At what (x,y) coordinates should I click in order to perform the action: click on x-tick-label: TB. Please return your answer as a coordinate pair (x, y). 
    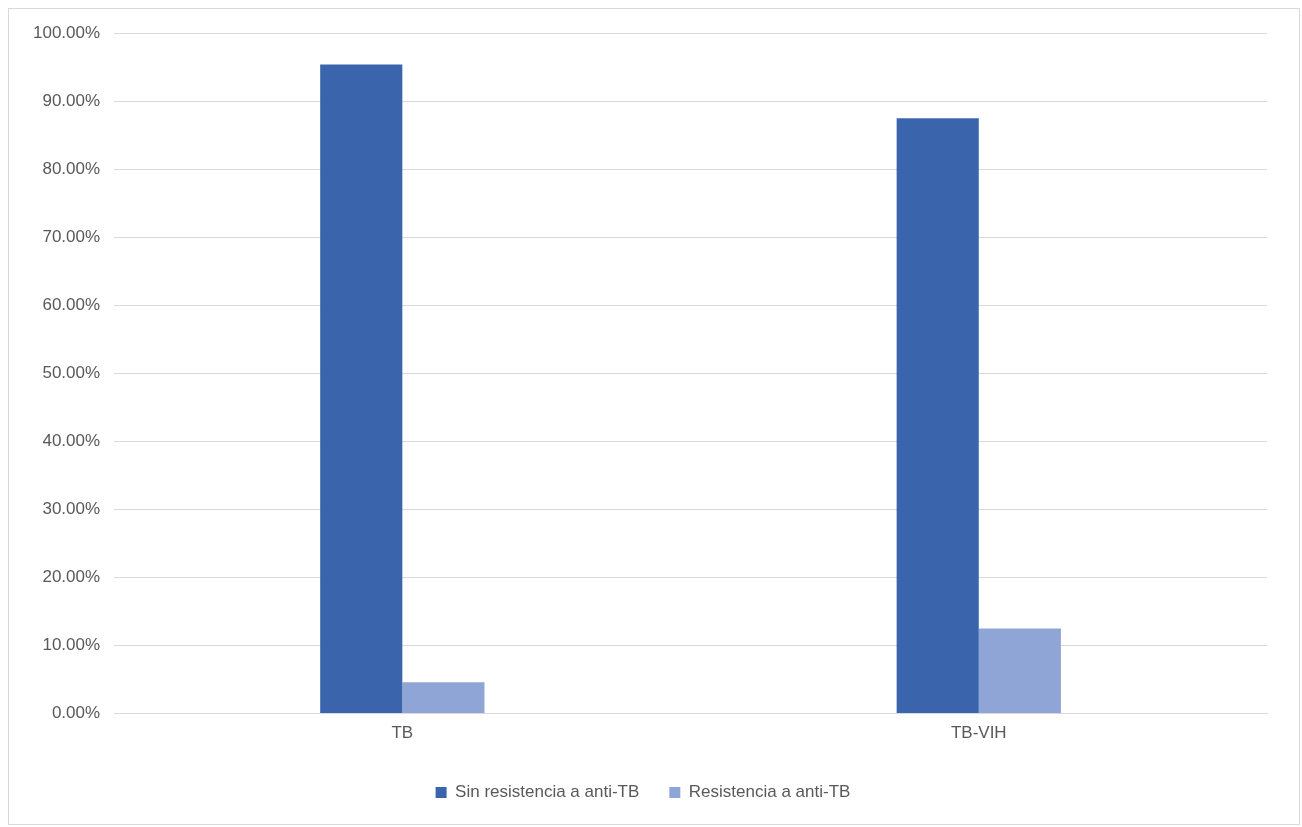
    Looking at the image, I should click on (402, 733).